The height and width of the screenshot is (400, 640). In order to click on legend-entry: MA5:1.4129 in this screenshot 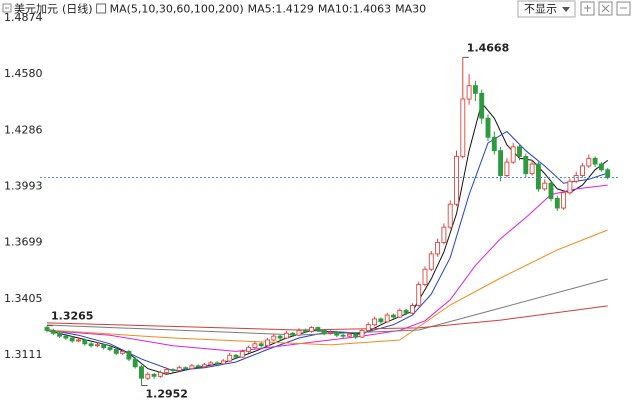, I will do `click(281, 9)`.